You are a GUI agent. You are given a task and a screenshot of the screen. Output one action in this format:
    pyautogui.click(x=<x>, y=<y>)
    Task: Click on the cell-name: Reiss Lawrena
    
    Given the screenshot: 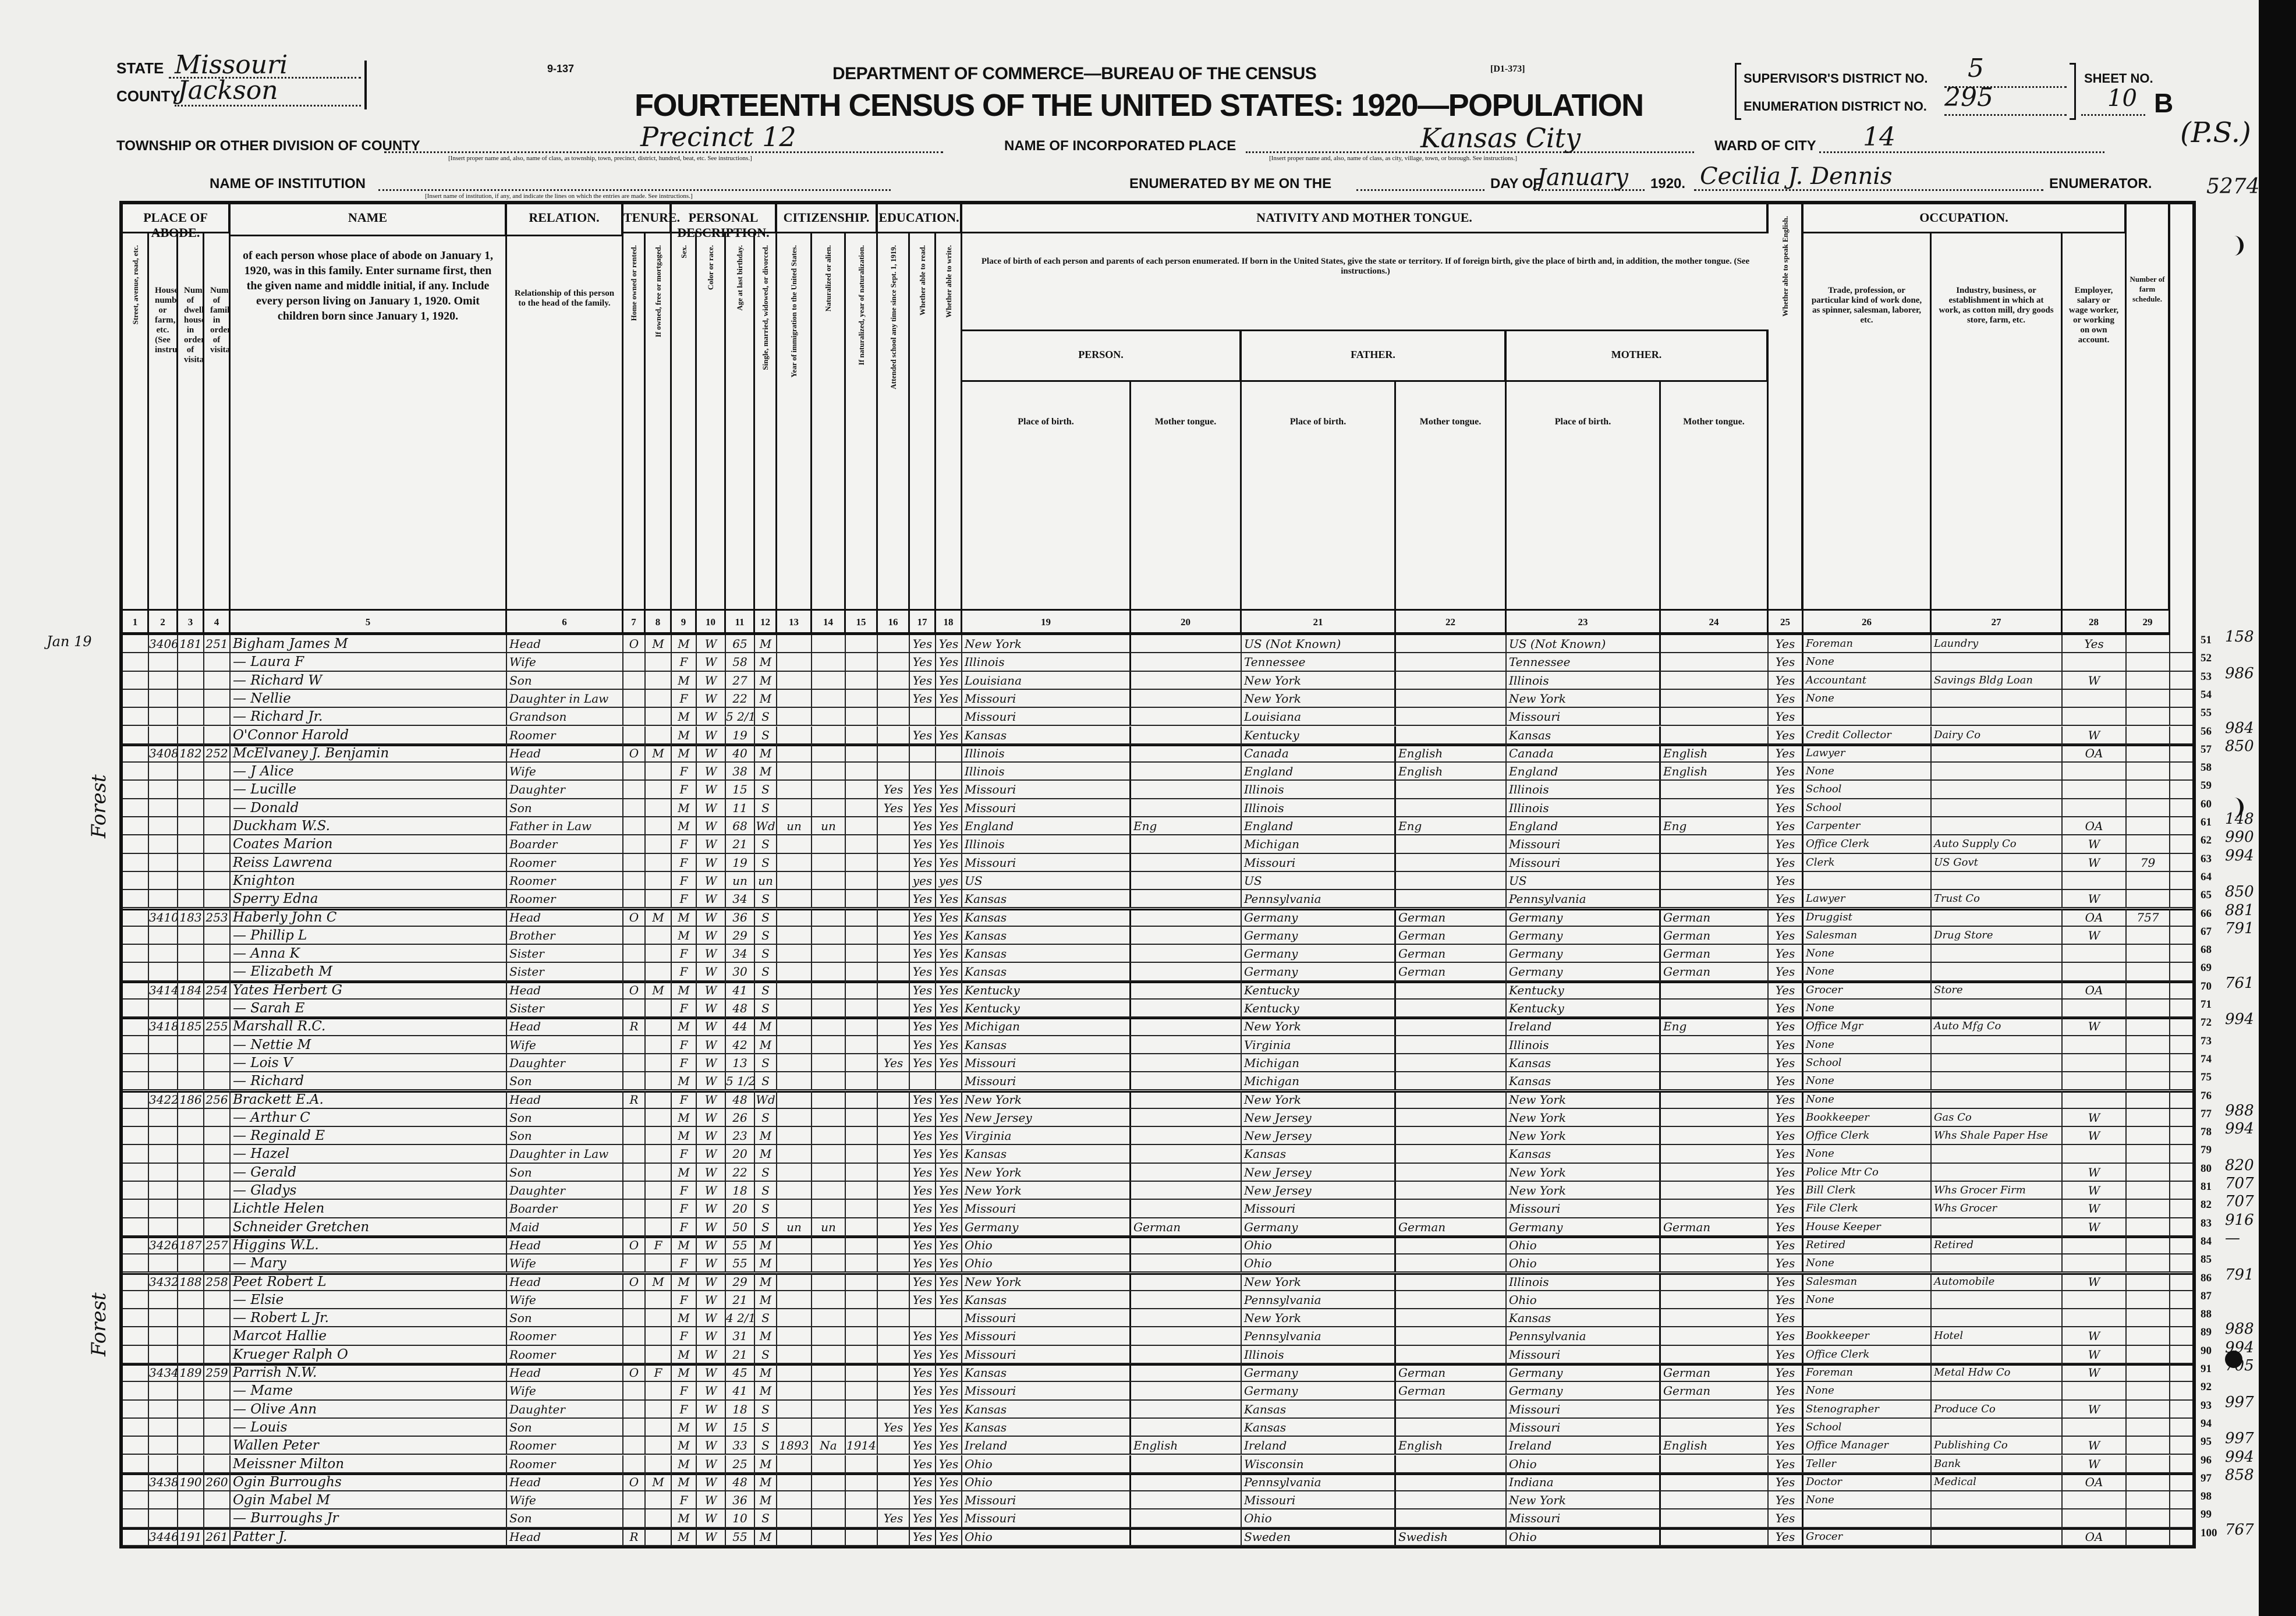 What is the action you would take?
    pyautogui.click(x=369, y=862)
    